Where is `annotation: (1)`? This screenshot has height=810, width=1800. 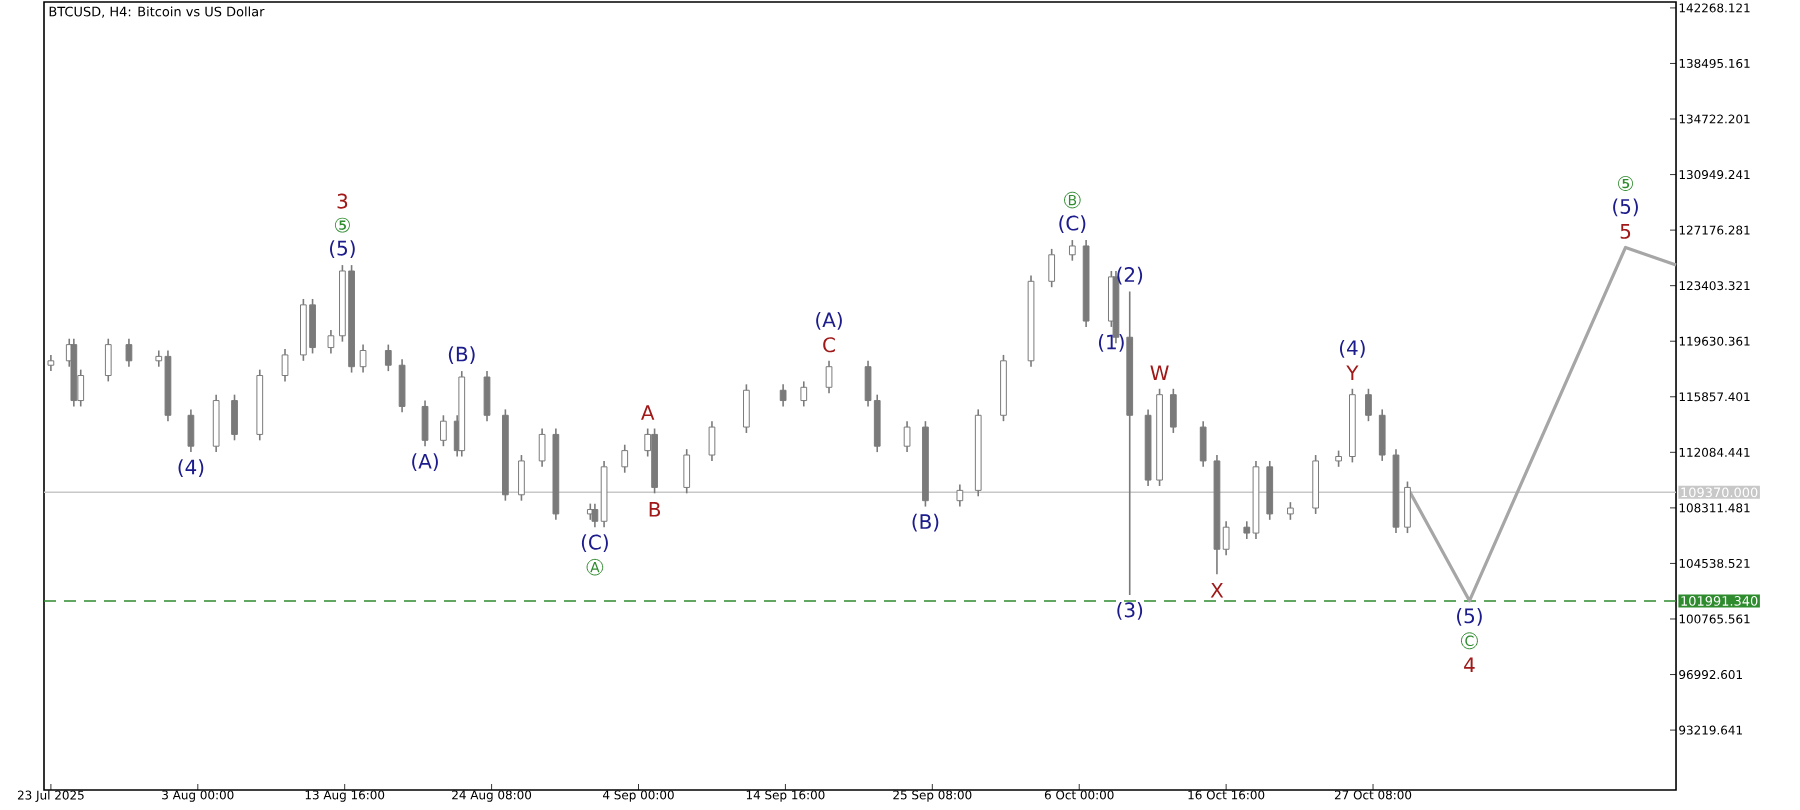
annotation: (1) is located at coordinates (1111, 343).